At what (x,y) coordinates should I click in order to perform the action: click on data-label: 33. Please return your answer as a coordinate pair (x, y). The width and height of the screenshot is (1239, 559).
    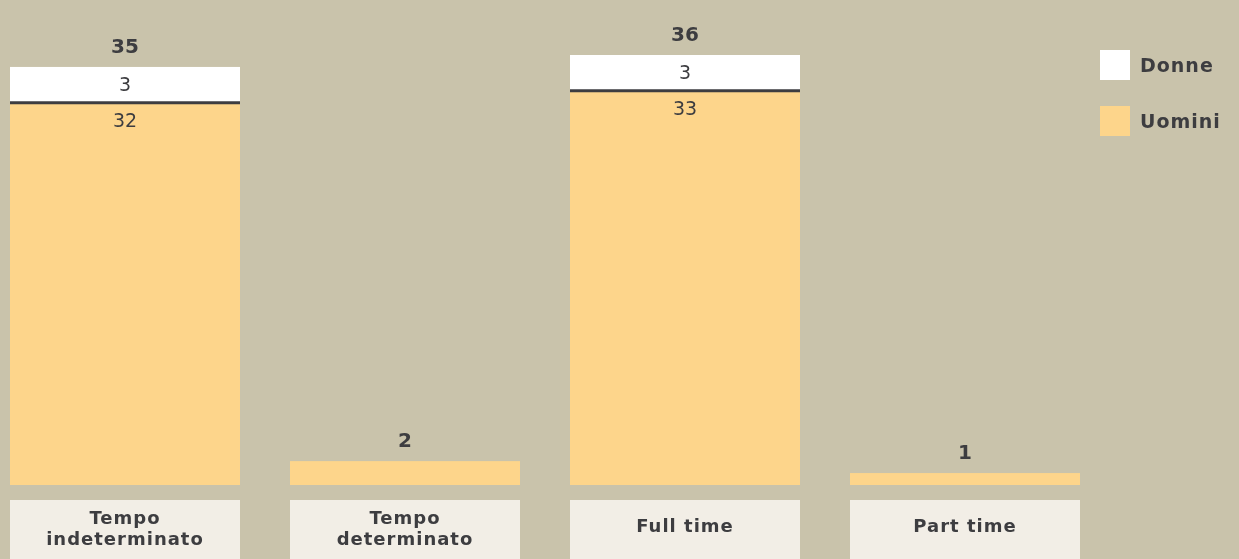
    Looking at the image, I should click on (685, 107).